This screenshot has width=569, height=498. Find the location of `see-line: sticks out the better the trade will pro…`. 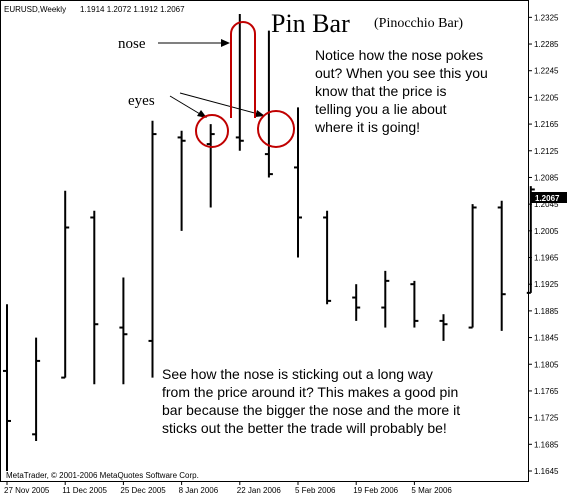

see-line: sticks out the better the trade will pro… is located at coordinates (304, 428).